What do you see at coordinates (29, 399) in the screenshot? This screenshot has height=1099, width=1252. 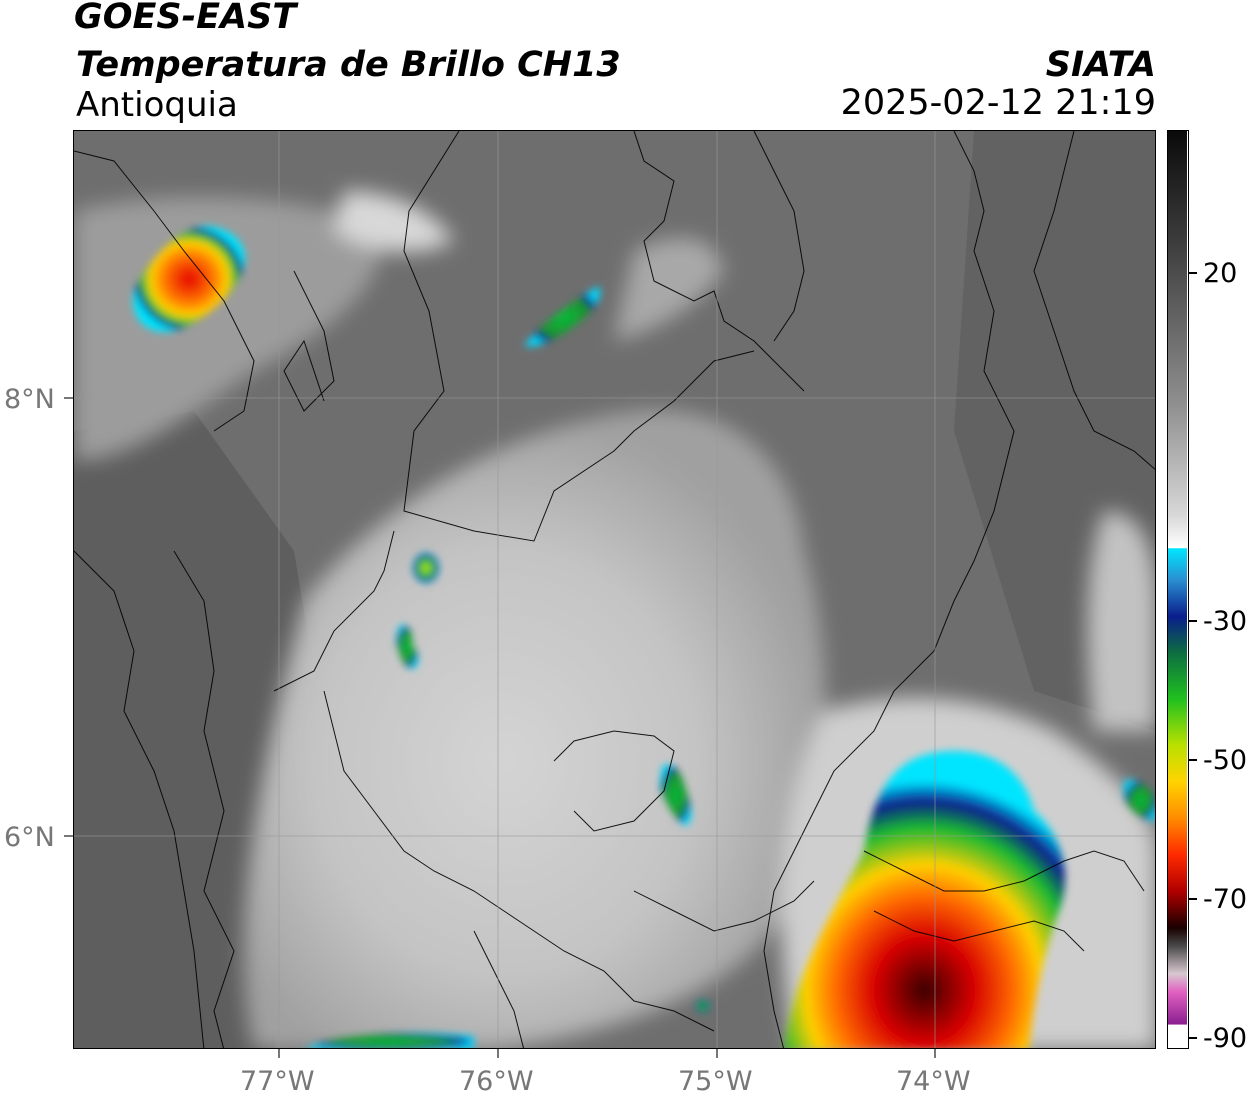 I see `lat-label-8n: 8°N` at bounding box center [29, 399].